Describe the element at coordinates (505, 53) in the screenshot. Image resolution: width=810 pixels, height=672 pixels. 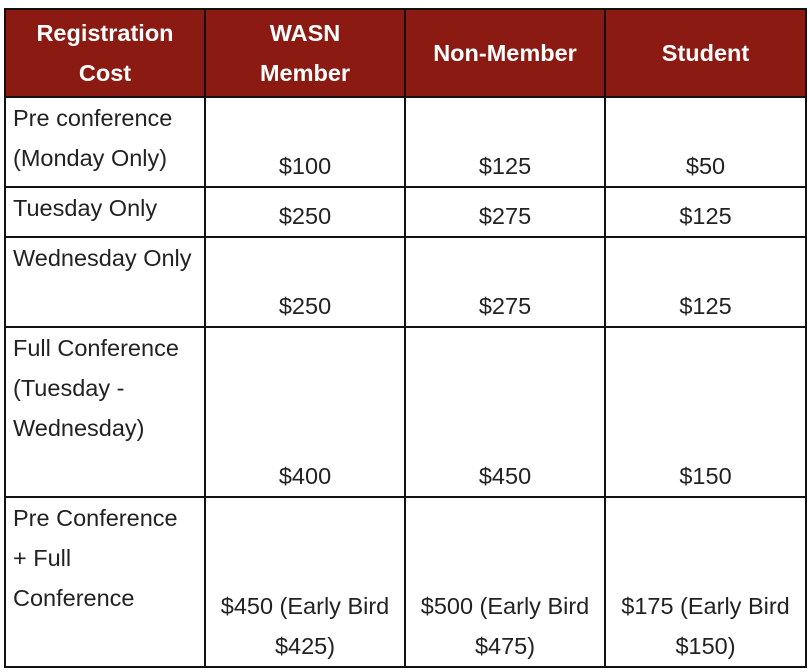
I see `header-non-member: Non-Member` at that location.